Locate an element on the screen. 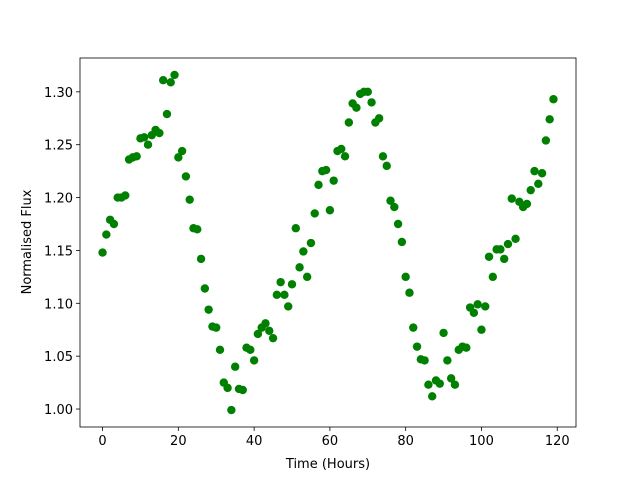 This screenshot has height=480, width=640. y-axis-label: Normalised Flux is located at coordinates (27, 241).